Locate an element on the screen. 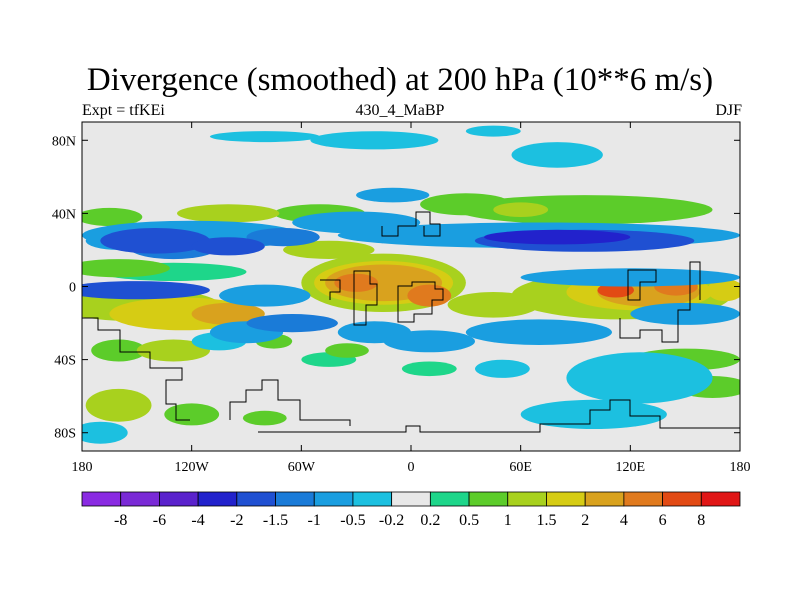  x-tick-label: 60W is located at coordinates (302, 467).